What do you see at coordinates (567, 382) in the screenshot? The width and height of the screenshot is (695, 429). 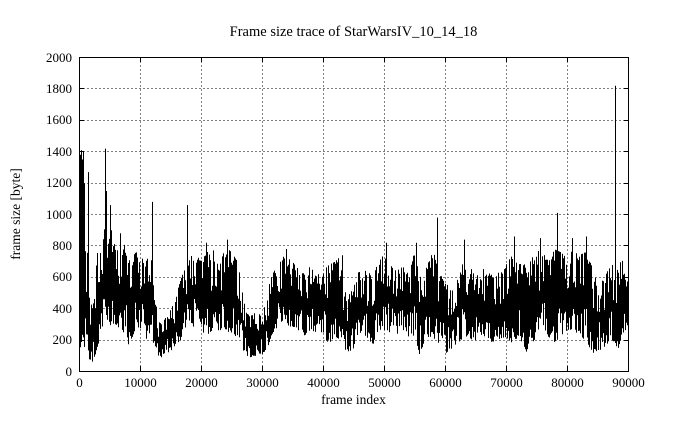 I see `x-tick-label: 80000` at bounding box center [567, 382].